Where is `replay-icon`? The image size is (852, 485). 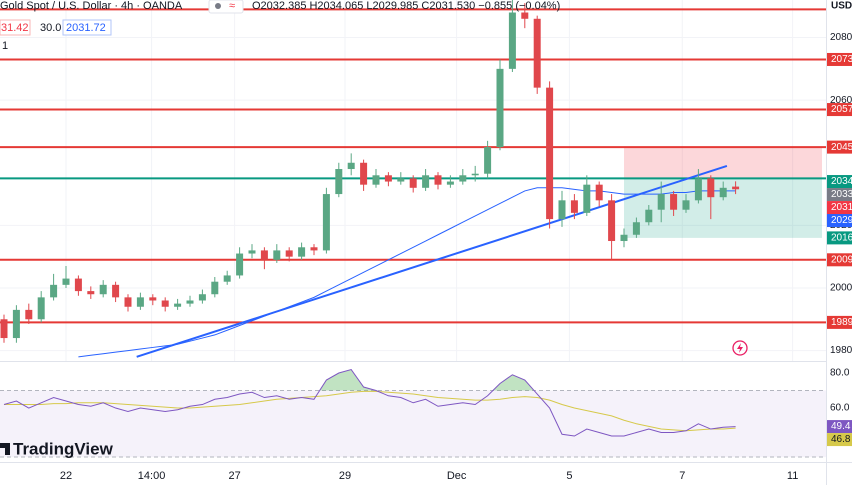 replay-icon is located at coordinates (740, 348).